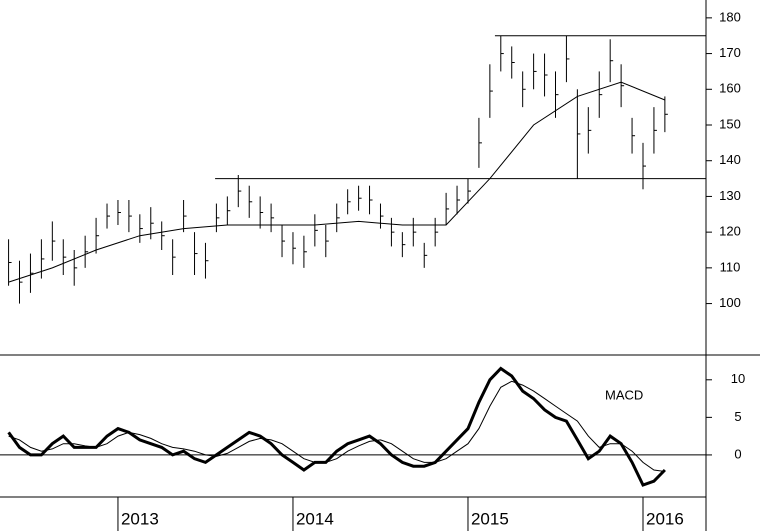  I want to click on y-tick-label: 10, so click(738, 378).